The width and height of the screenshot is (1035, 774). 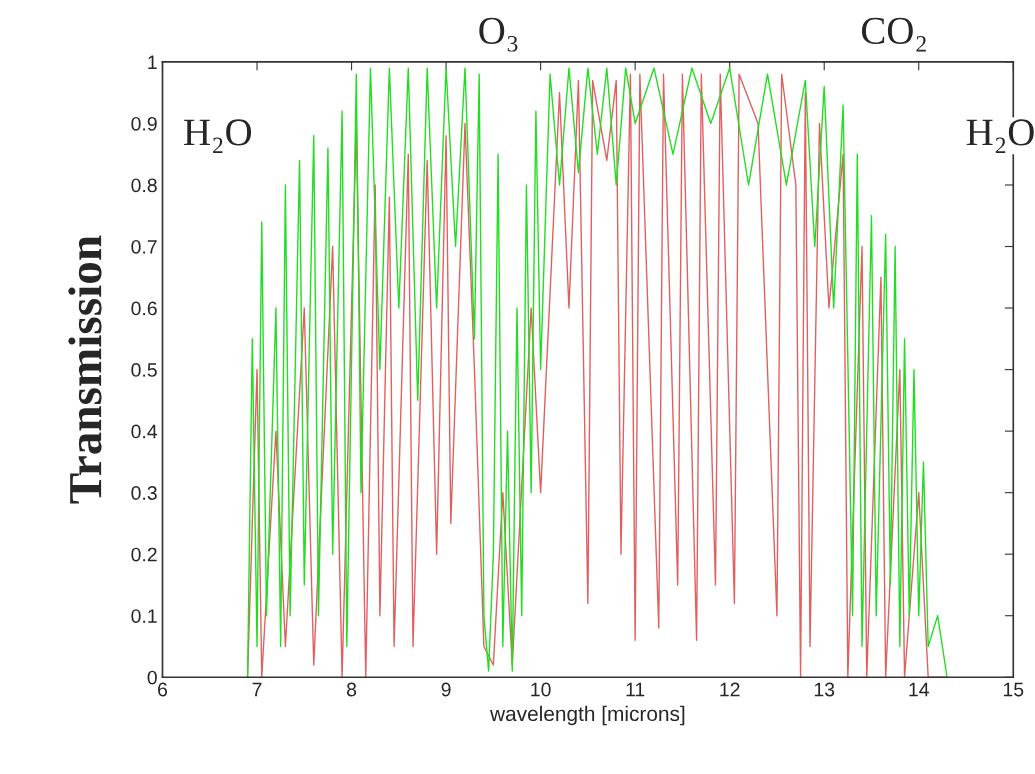 What do you see at coordinates (1013, 689) in the screenshot?
I see `x-tick-label: 15` at bounding box center [1013, 689].